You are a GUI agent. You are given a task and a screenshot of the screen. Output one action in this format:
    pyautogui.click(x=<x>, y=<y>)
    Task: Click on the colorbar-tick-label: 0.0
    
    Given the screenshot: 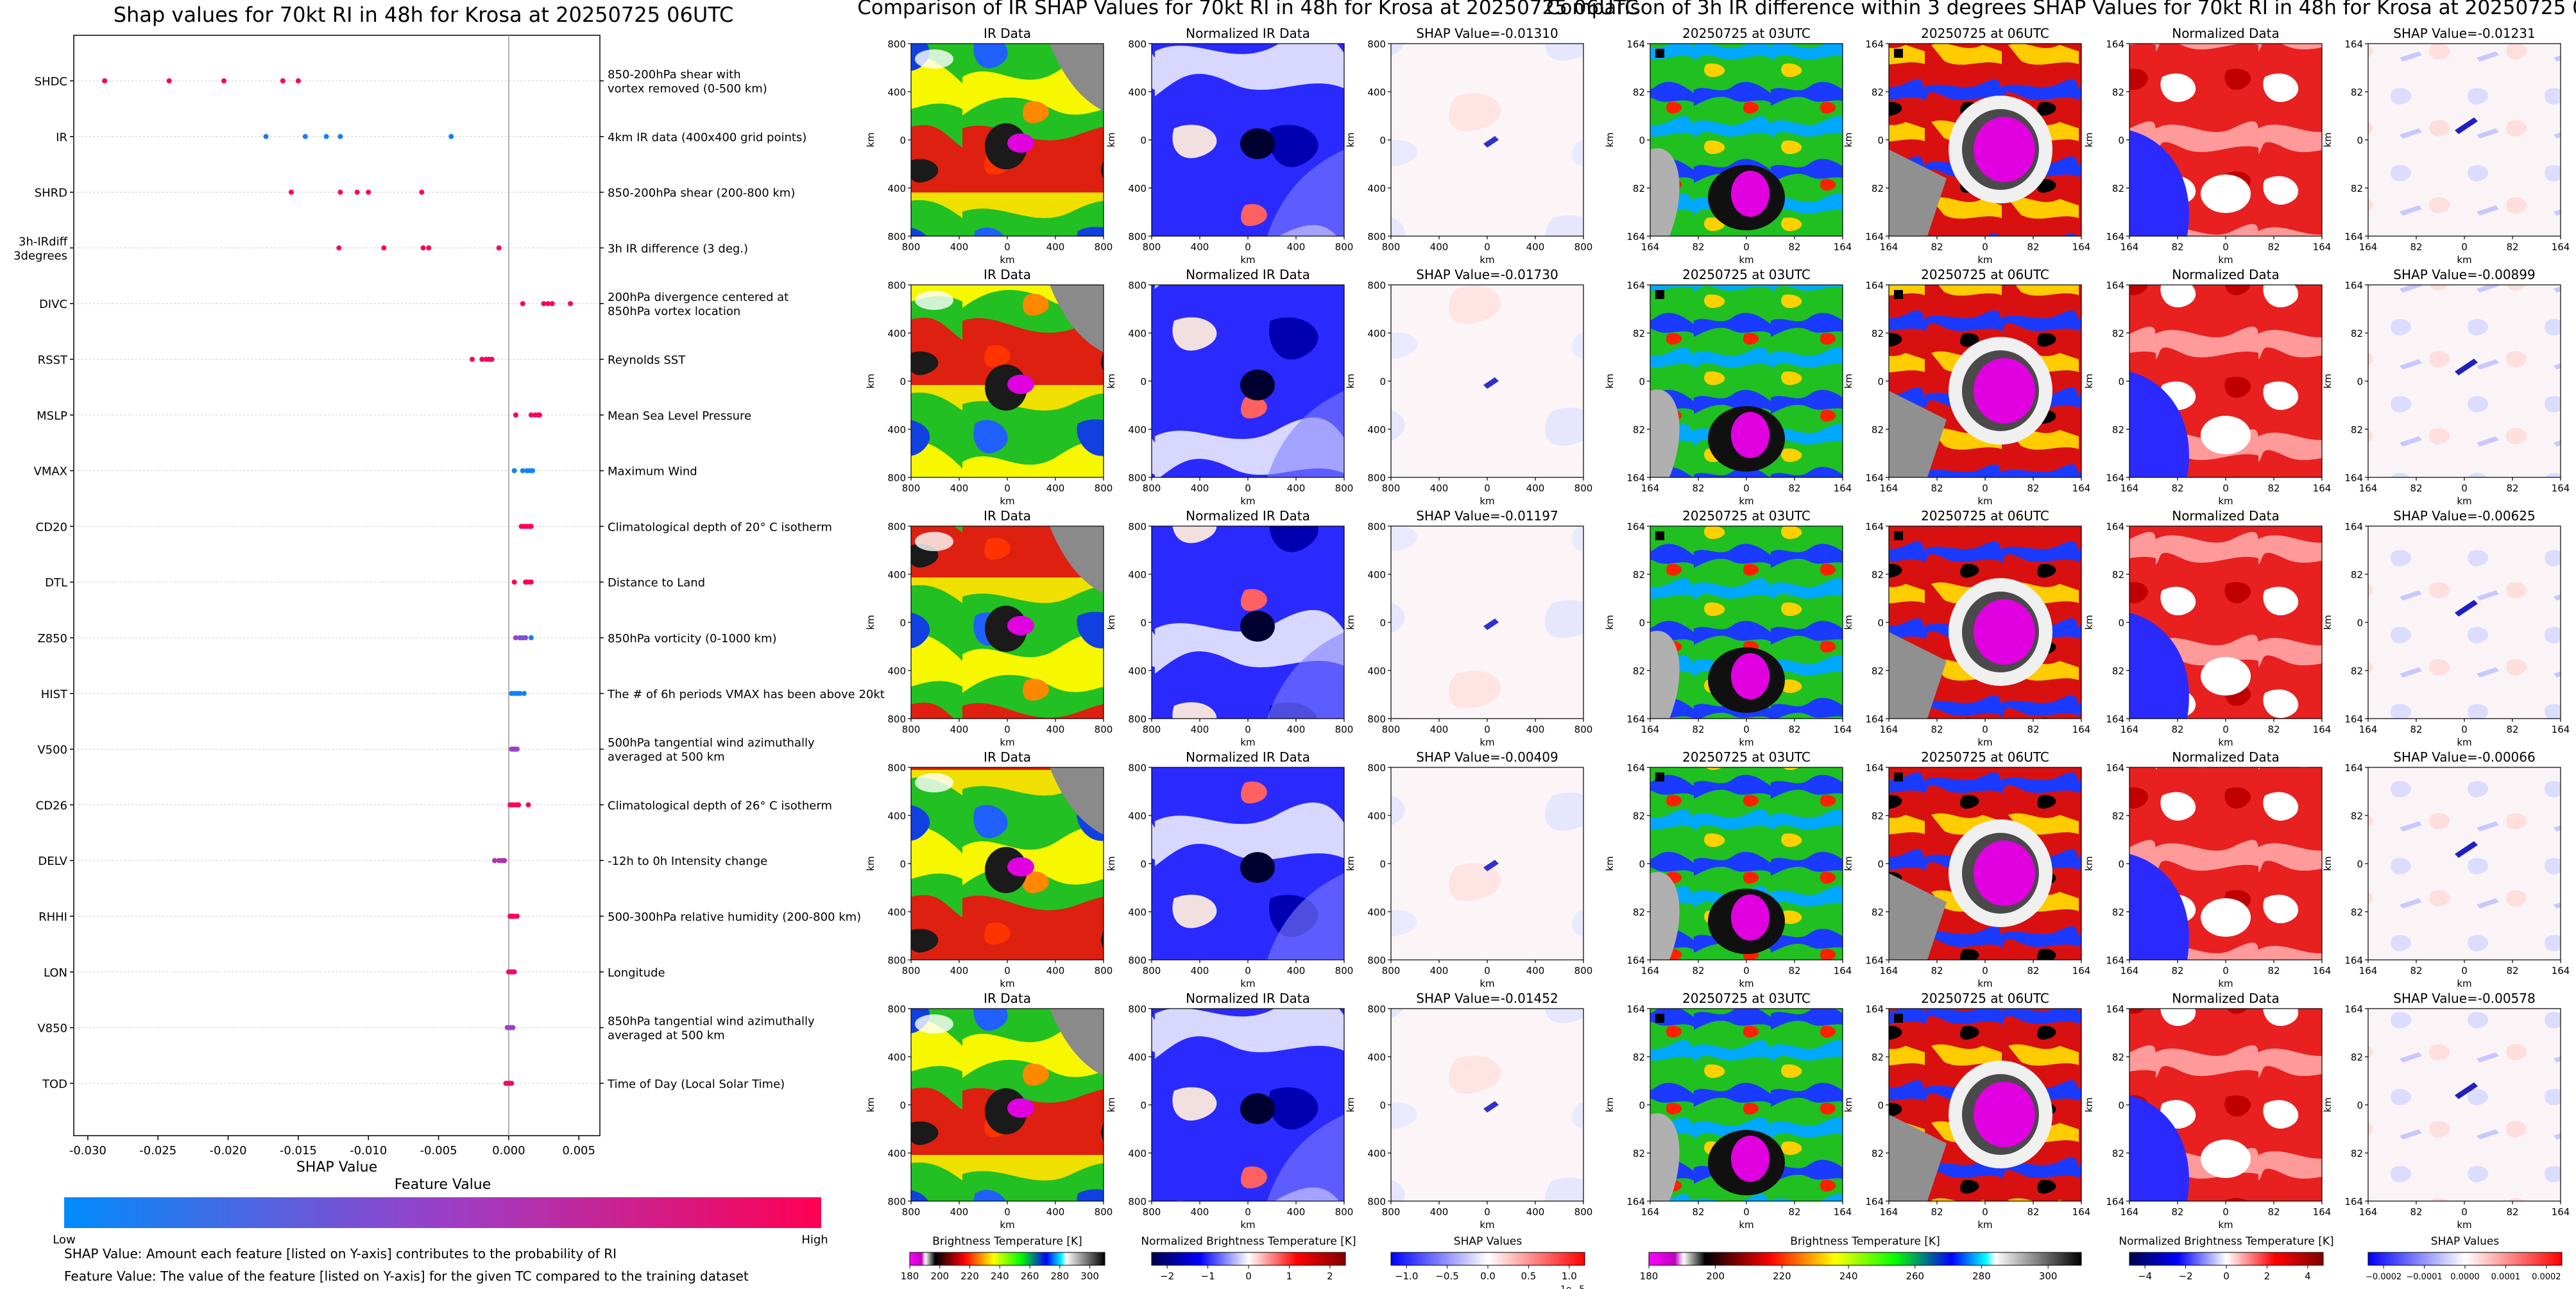 What is the action you would take?
    pyautogui.click(x=1488, y=1276)
    